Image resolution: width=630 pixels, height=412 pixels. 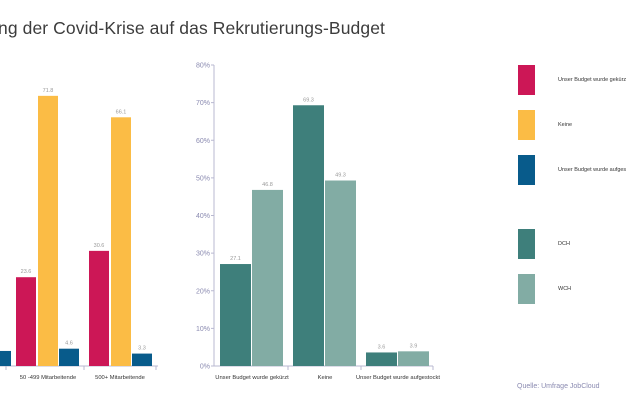 What do you see at coordinates (120, 378) in the screenshot?
I see `category-label: 500+ Mitarbeitende` at bounding box center [120, 378].